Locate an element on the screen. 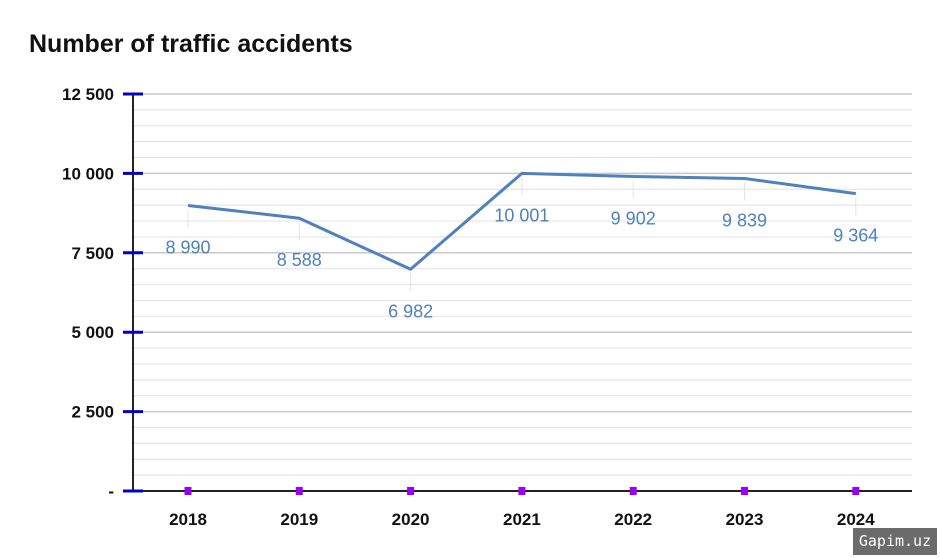  data-label: 6 982 is located at coordinates (410, 311).